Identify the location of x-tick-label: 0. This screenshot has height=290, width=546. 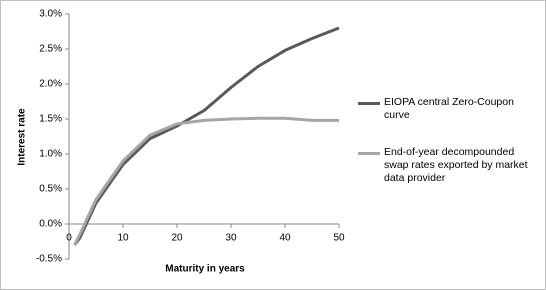
(69, 238).